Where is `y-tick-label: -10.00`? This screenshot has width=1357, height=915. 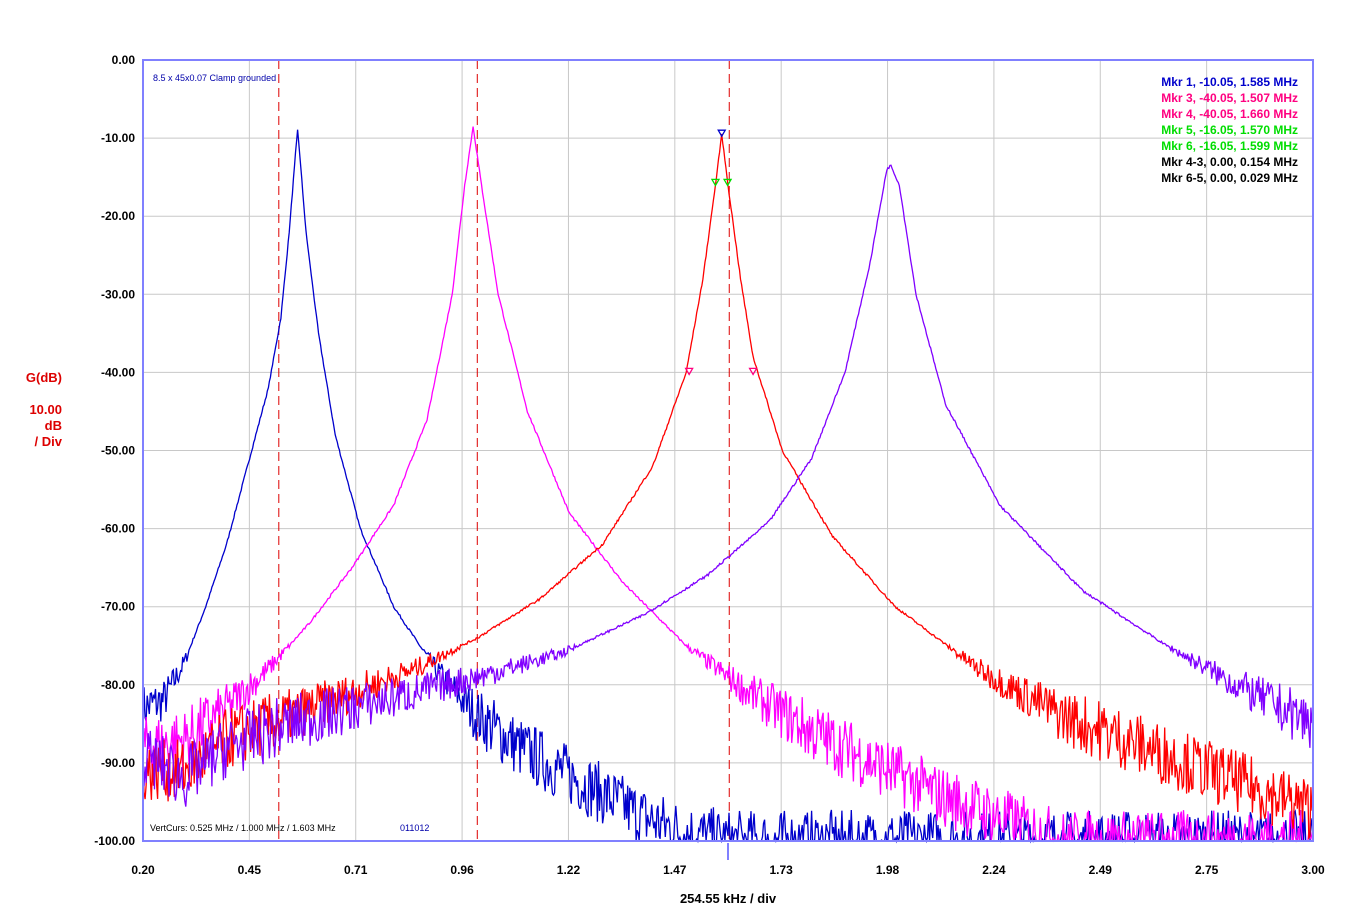 y-tick-label: -10.00 is located at coordinates (118, 138).